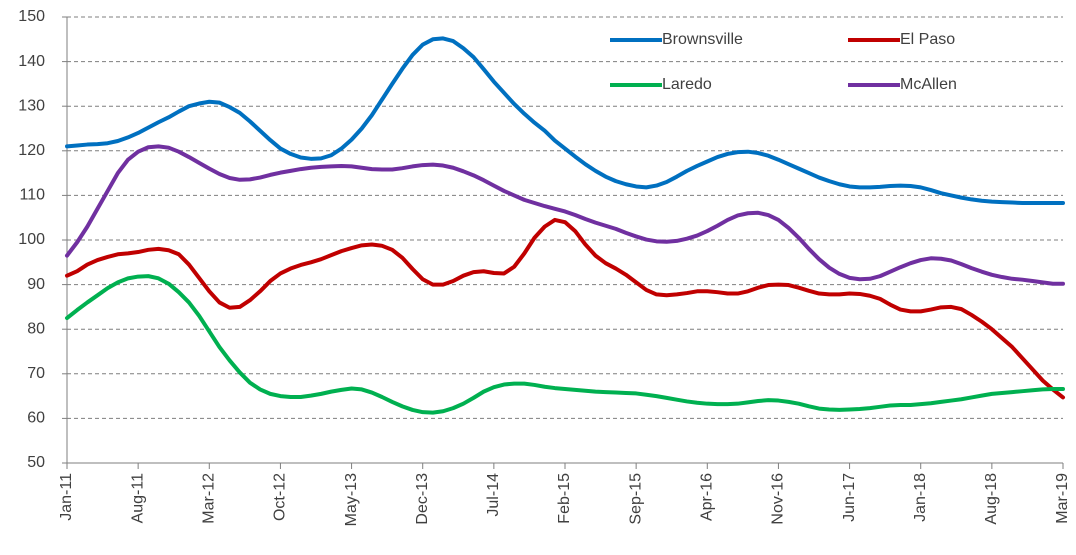  What do you see at coordinates (920, 497) in the screenshot?
I see `x-tick-label: Jan-18` at bounding box center [920, 497].